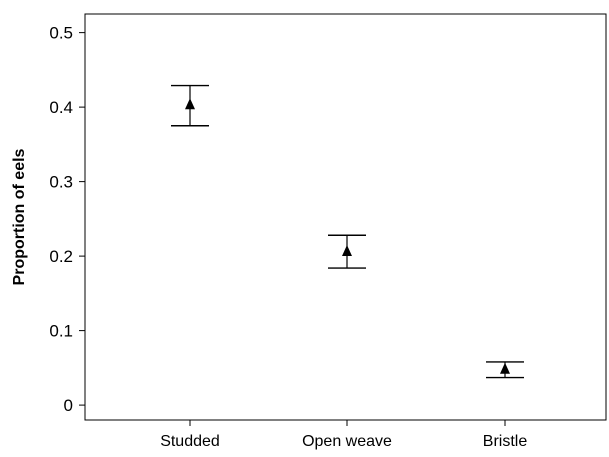  What do you see at coordinates (61, 33) in the screenshot?
I see `y-tick-label: 0.5` at bounding box center [61, 33].